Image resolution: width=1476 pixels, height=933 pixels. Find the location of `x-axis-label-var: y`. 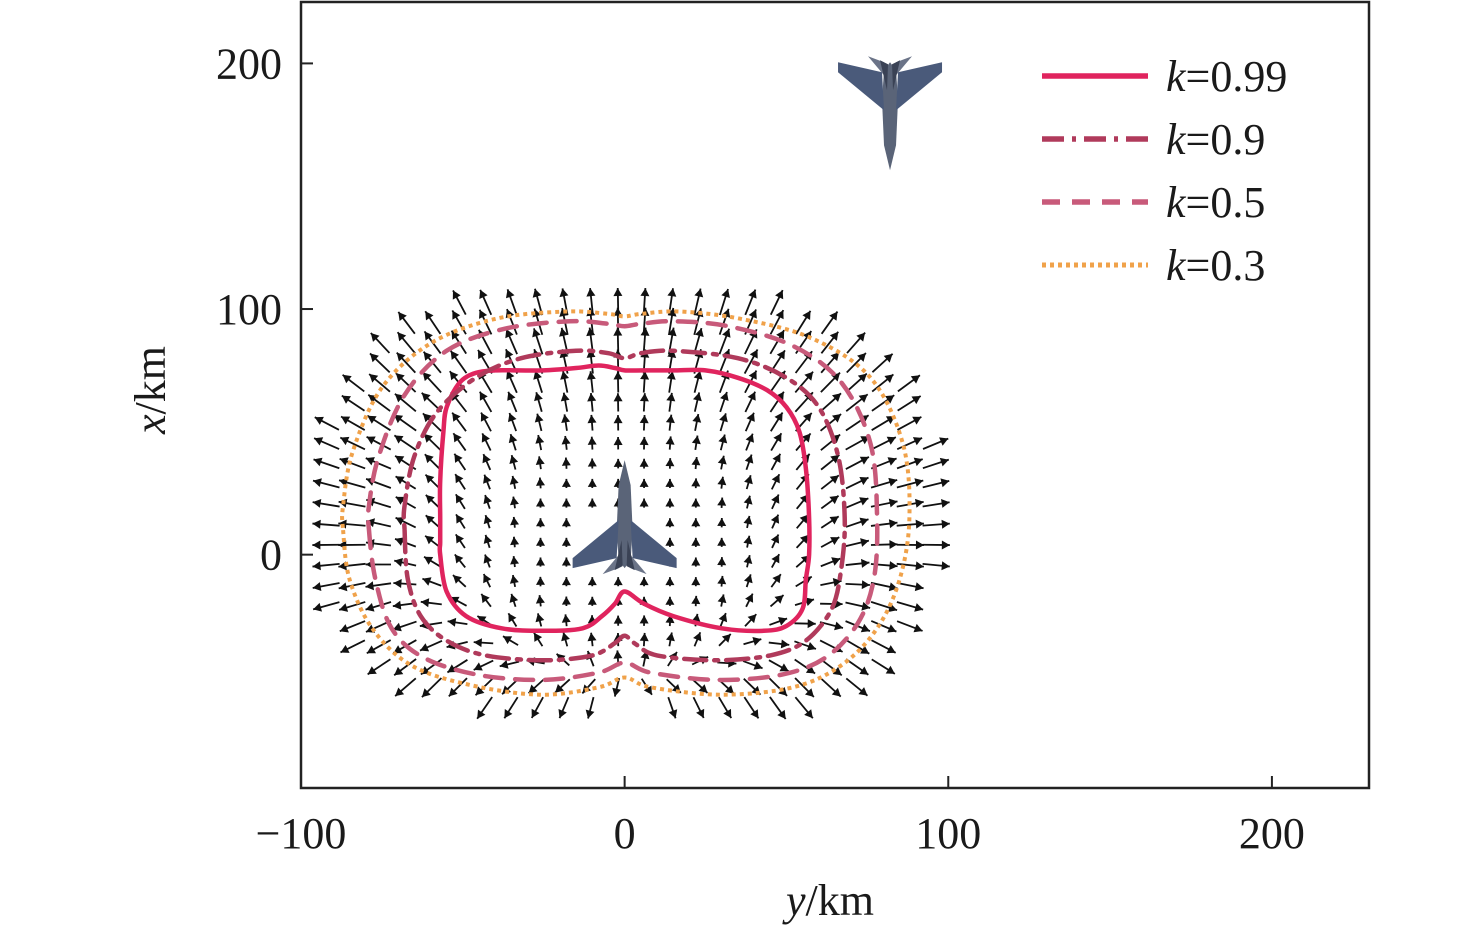

x-axis-label-var: y is located at coordinates (794, 900).